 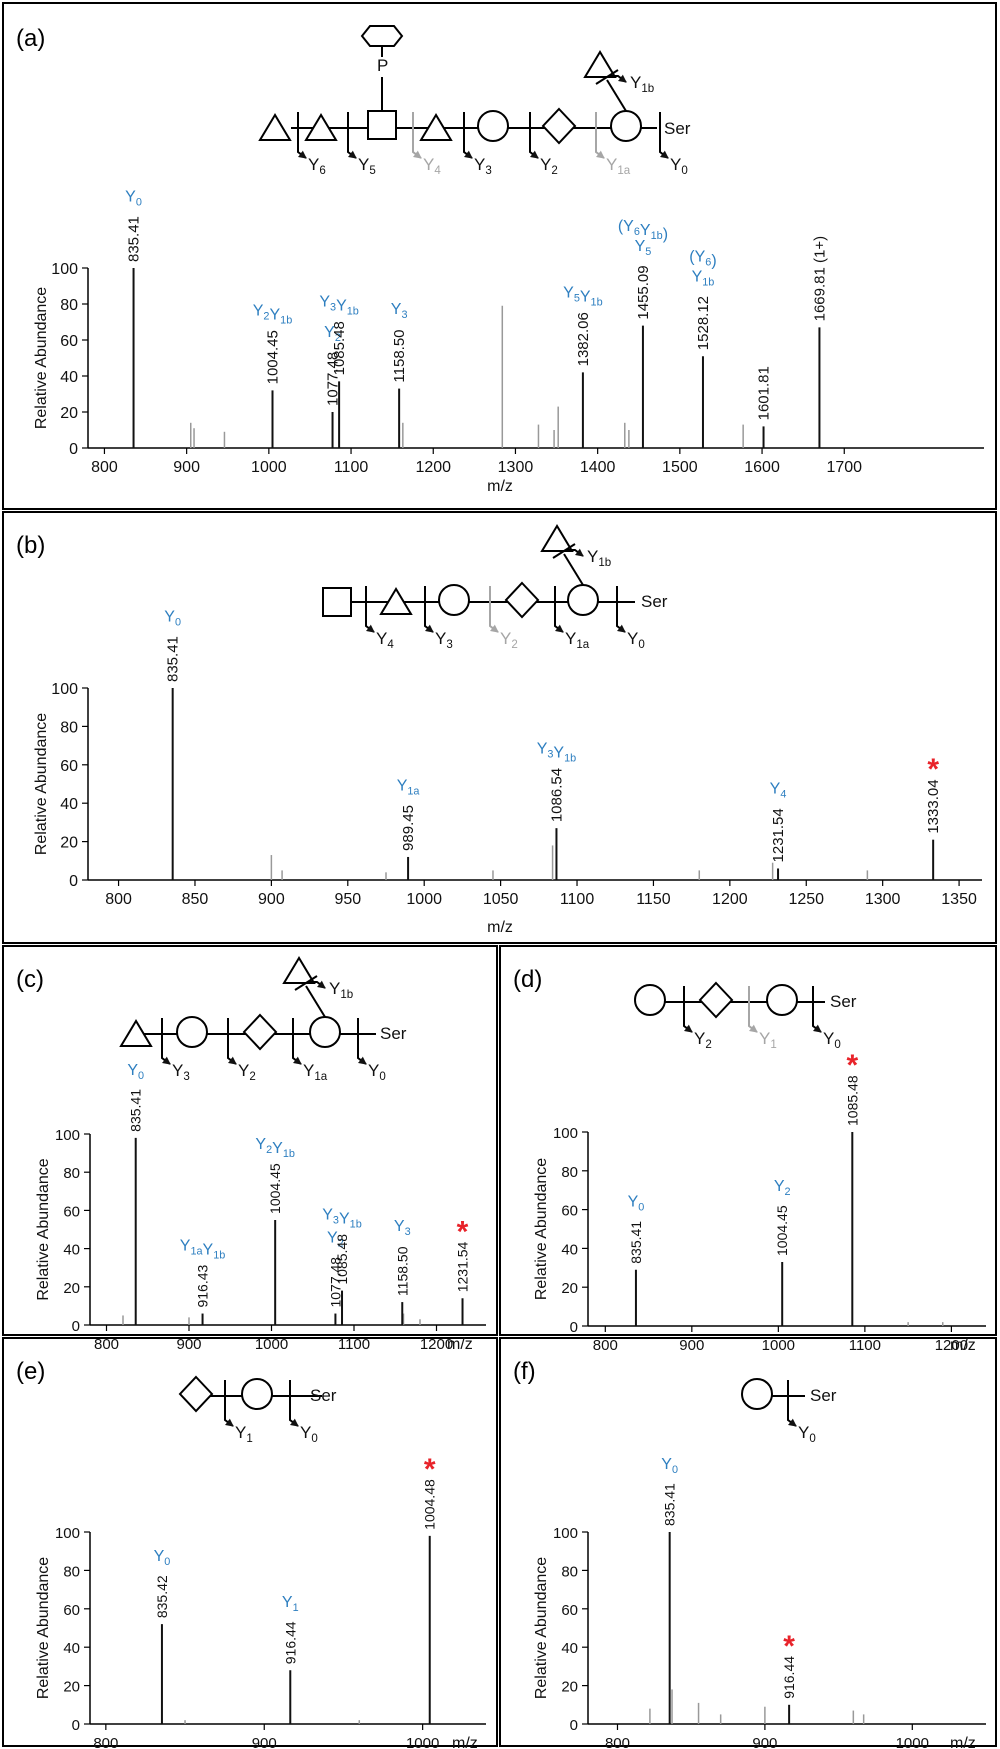 What do you see at coordinates (309, 1434) in the screenshot?
I see `cleavage-label-e-y0: Y0` at bounding box center [309, 1434].